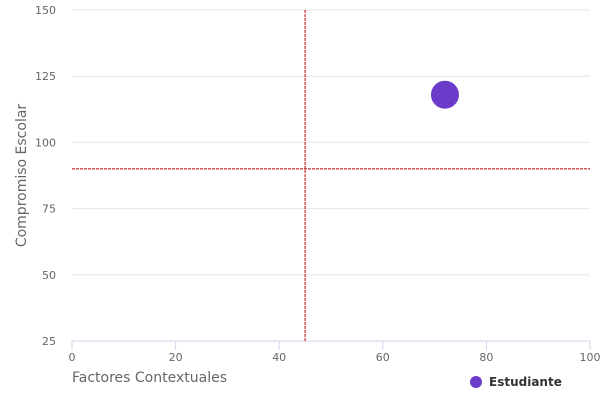 The height and width of the screenshot is (400, 600). Describe the element at coordinates (22, 176) in the screenshot. I see `y-axis-title: Compromiso Escolar` at that location.